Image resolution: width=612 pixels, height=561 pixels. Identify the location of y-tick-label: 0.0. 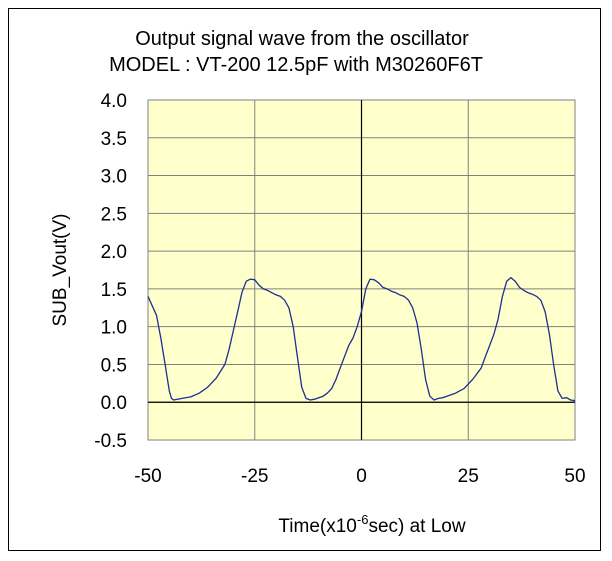
(114, 403).